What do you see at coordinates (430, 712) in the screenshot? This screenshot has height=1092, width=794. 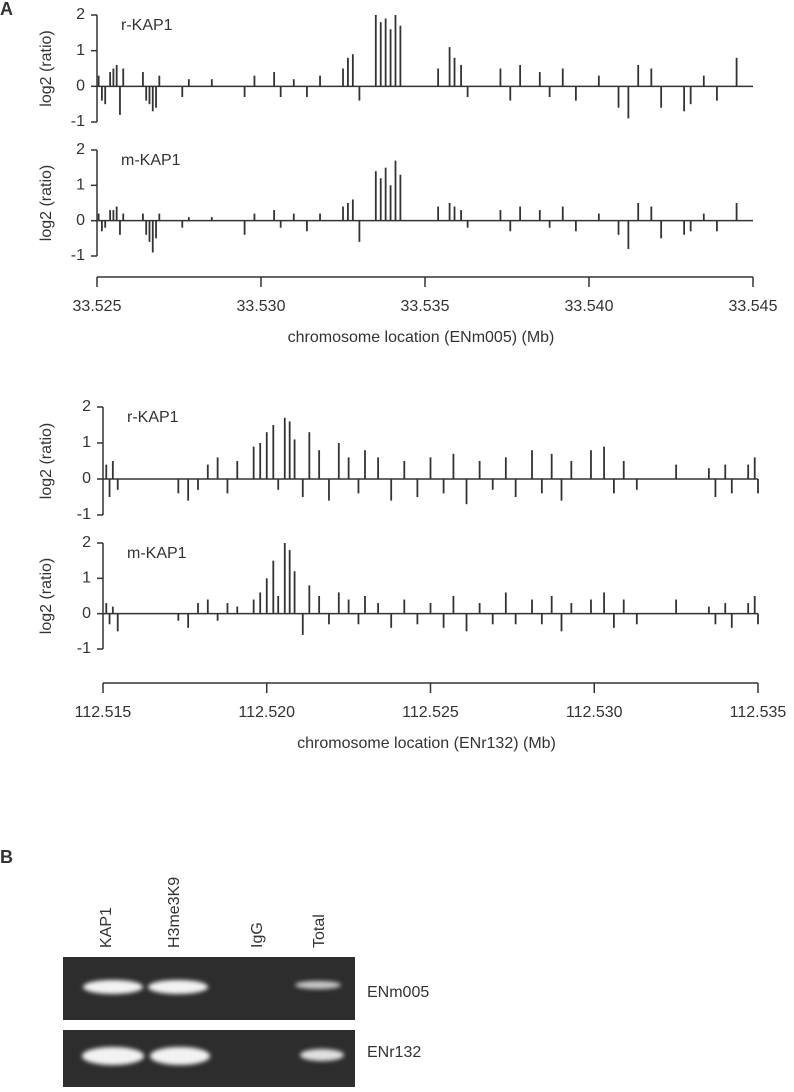 I see `x-tick-label: 112.525` at bounding box center [430, 712].